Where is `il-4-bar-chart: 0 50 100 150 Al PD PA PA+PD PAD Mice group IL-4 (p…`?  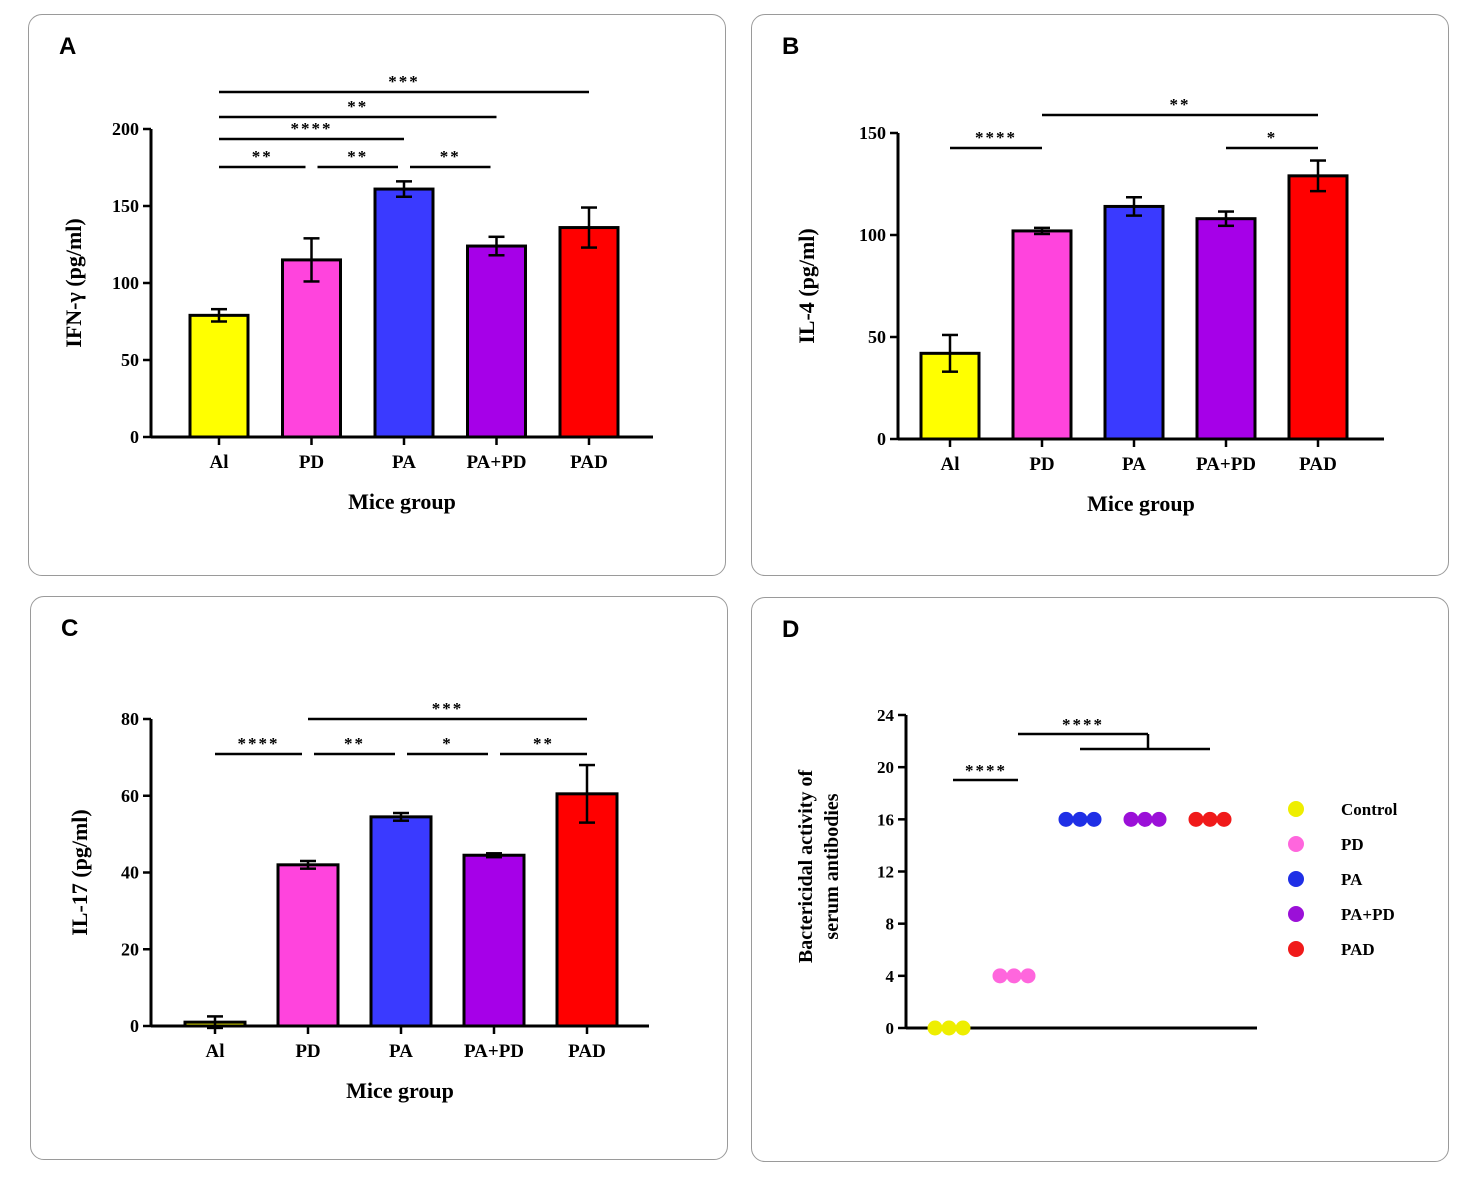
il-4-bar-chart: 0 50 100 150 Al PD PA PA+PD PAD Mice group IL-4 (p… is located at coordinates (1089, 305).